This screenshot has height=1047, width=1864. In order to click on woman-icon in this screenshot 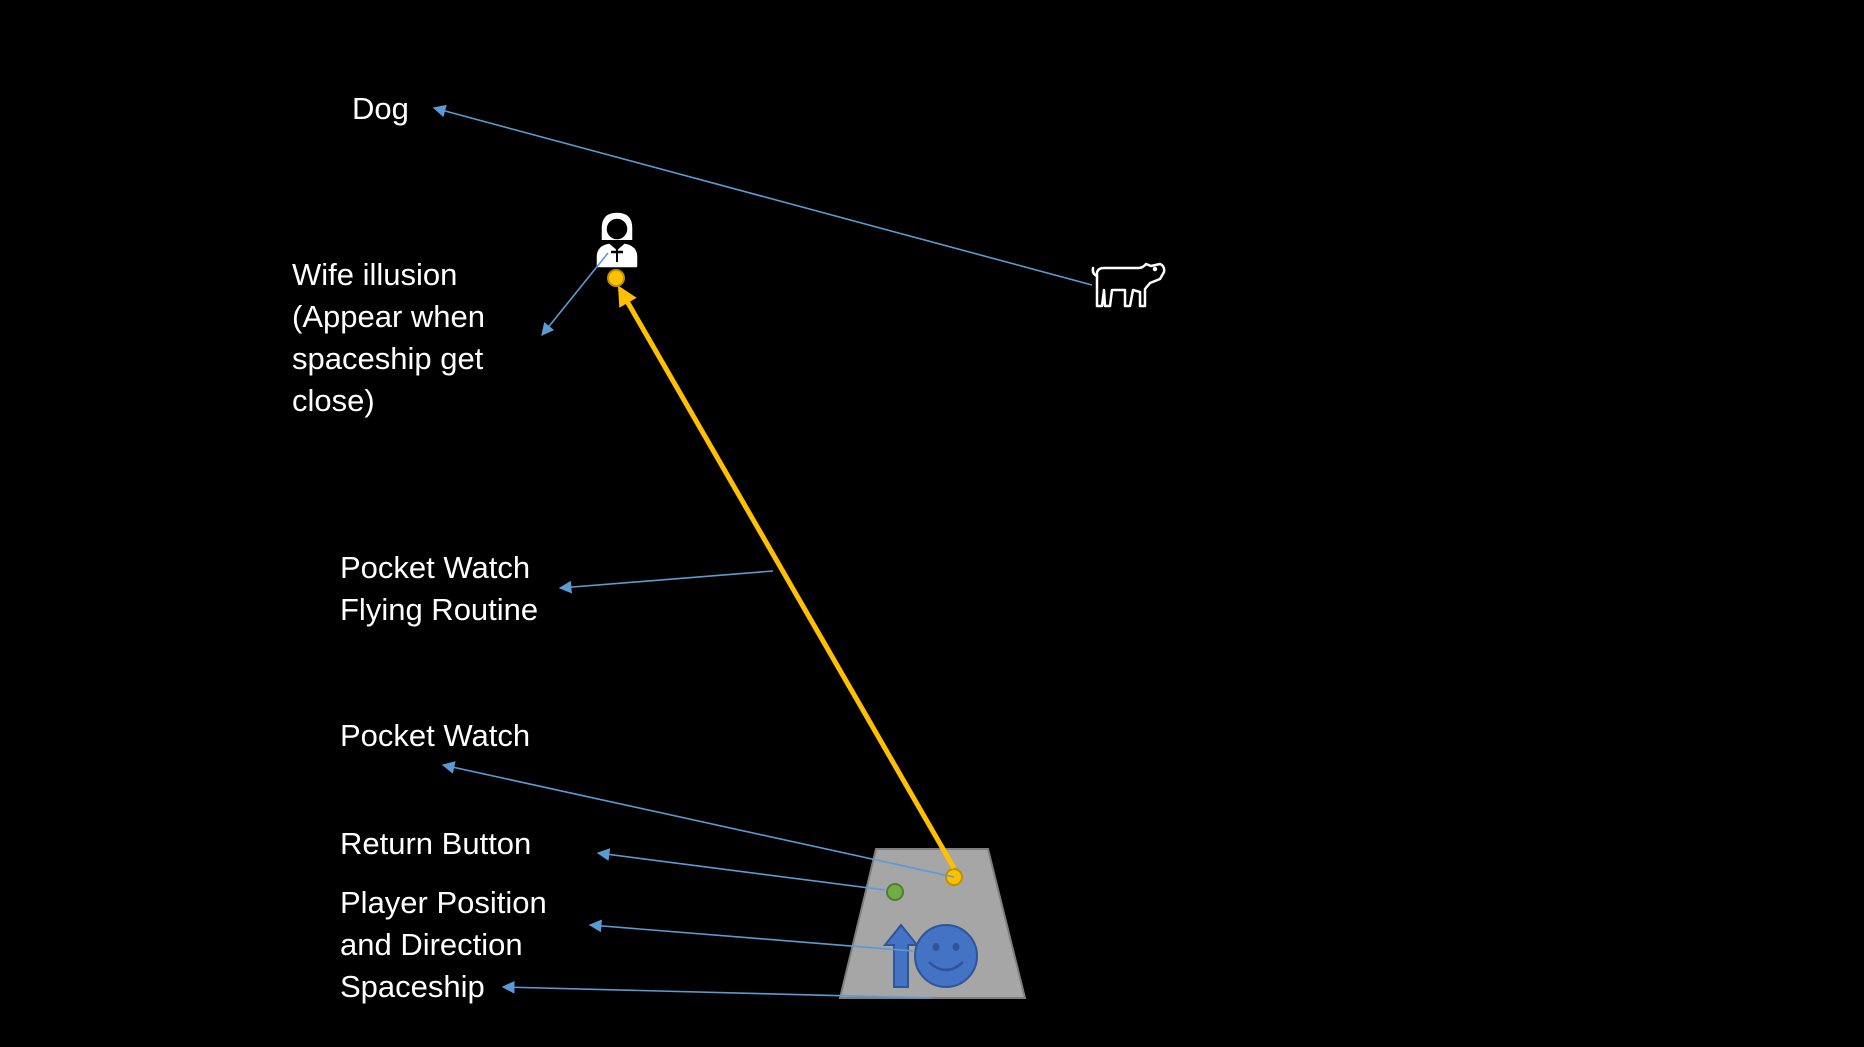, I will do `click(617, 240)`.